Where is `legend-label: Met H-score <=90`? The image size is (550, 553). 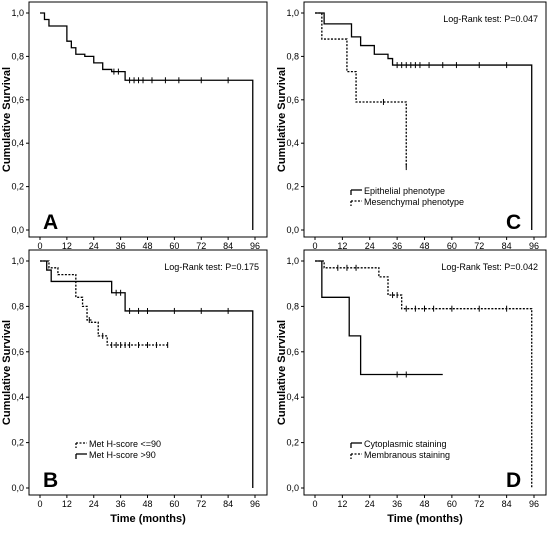
legend-label: Met H-score <=90 is located at coordinates (125, 444).